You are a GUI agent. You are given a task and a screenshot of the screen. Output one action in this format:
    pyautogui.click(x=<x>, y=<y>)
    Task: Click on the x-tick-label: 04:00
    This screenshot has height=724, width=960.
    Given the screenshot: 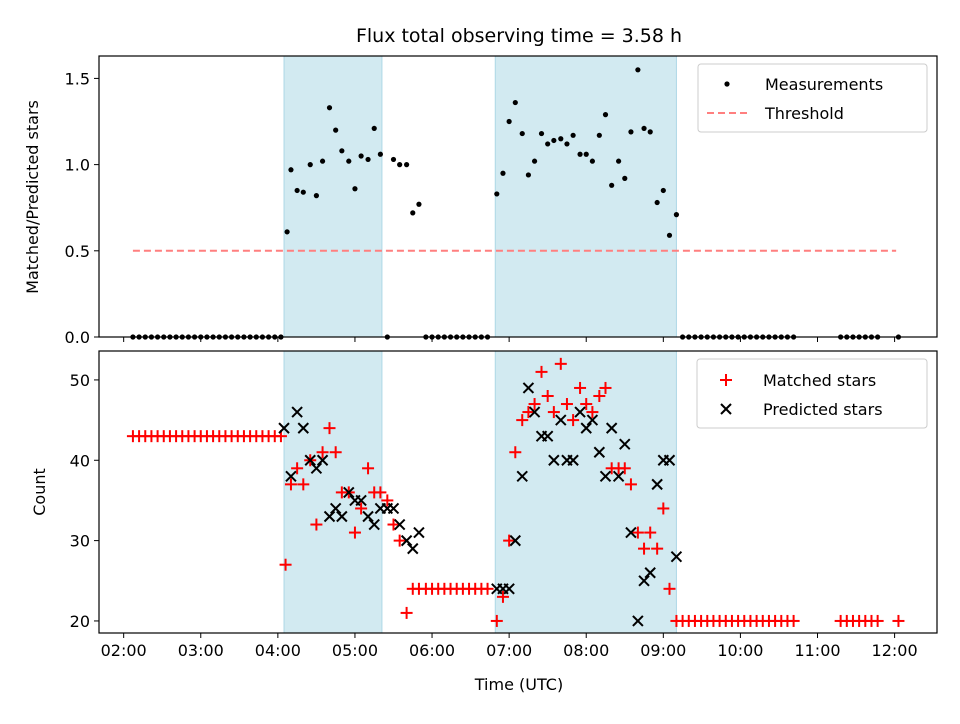 What is the action you would take?
    pyautogui.click(x=278, y=650)
    